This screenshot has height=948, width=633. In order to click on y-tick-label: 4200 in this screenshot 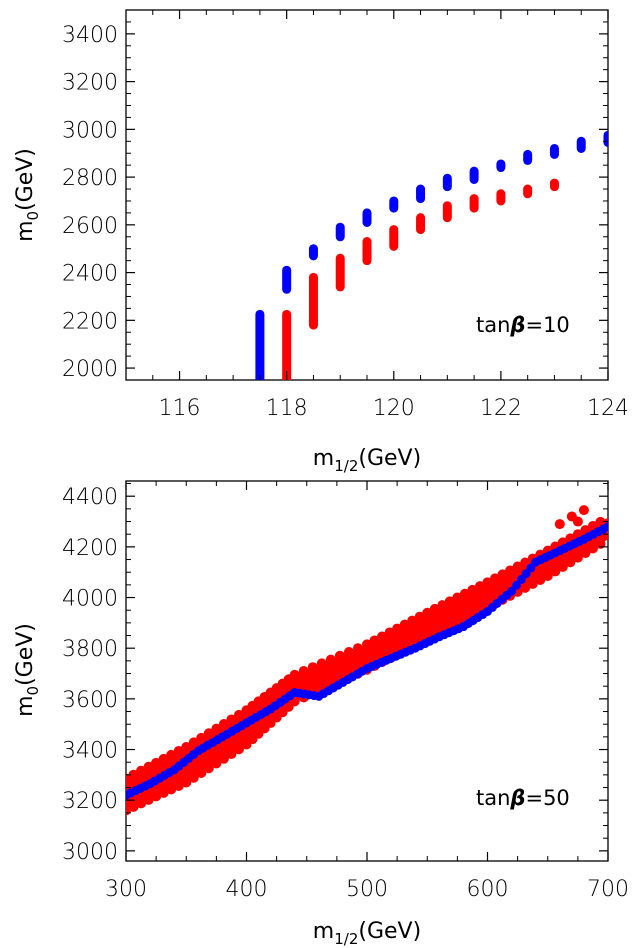, I will do `click(90, 548)`.